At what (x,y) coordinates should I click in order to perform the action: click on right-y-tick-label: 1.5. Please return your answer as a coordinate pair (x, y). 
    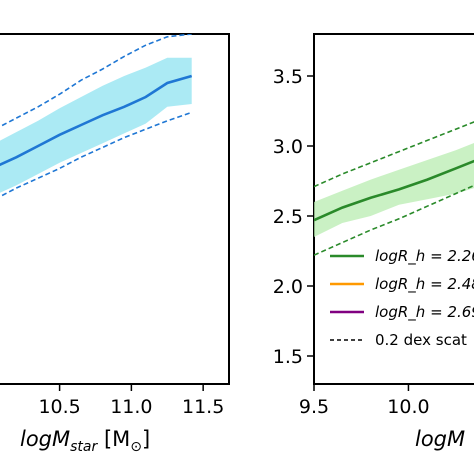
    Looking at the image, I should click on (288, 357).